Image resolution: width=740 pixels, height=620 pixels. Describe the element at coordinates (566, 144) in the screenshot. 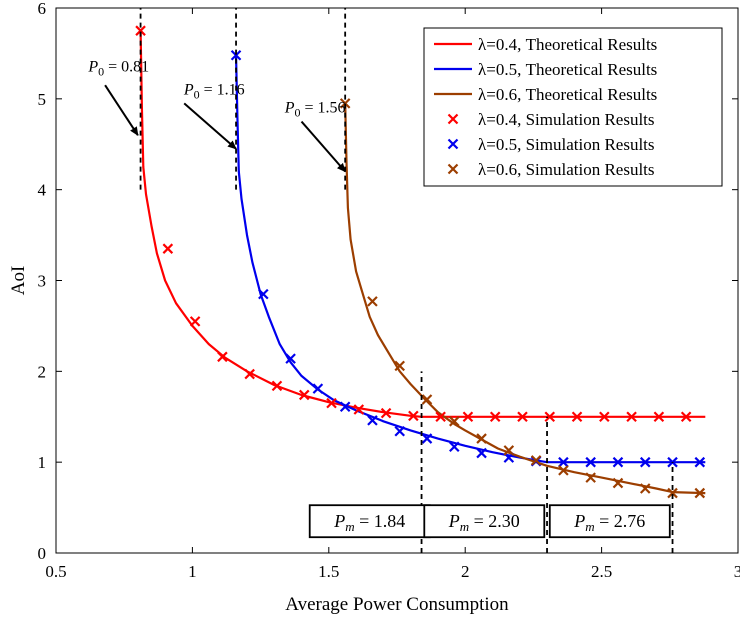

I see `legend-label-4: λ=0.5, Simulation Results` at that location.